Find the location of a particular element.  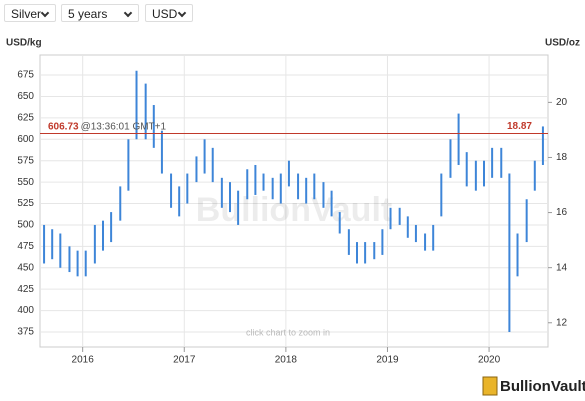

y2-tick-label: 16 is located at coordinates (562, 212).